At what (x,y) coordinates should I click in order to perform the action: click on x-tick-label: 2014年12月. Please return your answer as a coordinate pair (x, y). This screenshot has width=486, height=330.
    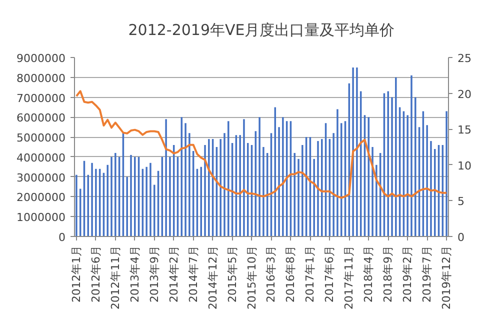
    Looking at the image, I should click on (213, 277).